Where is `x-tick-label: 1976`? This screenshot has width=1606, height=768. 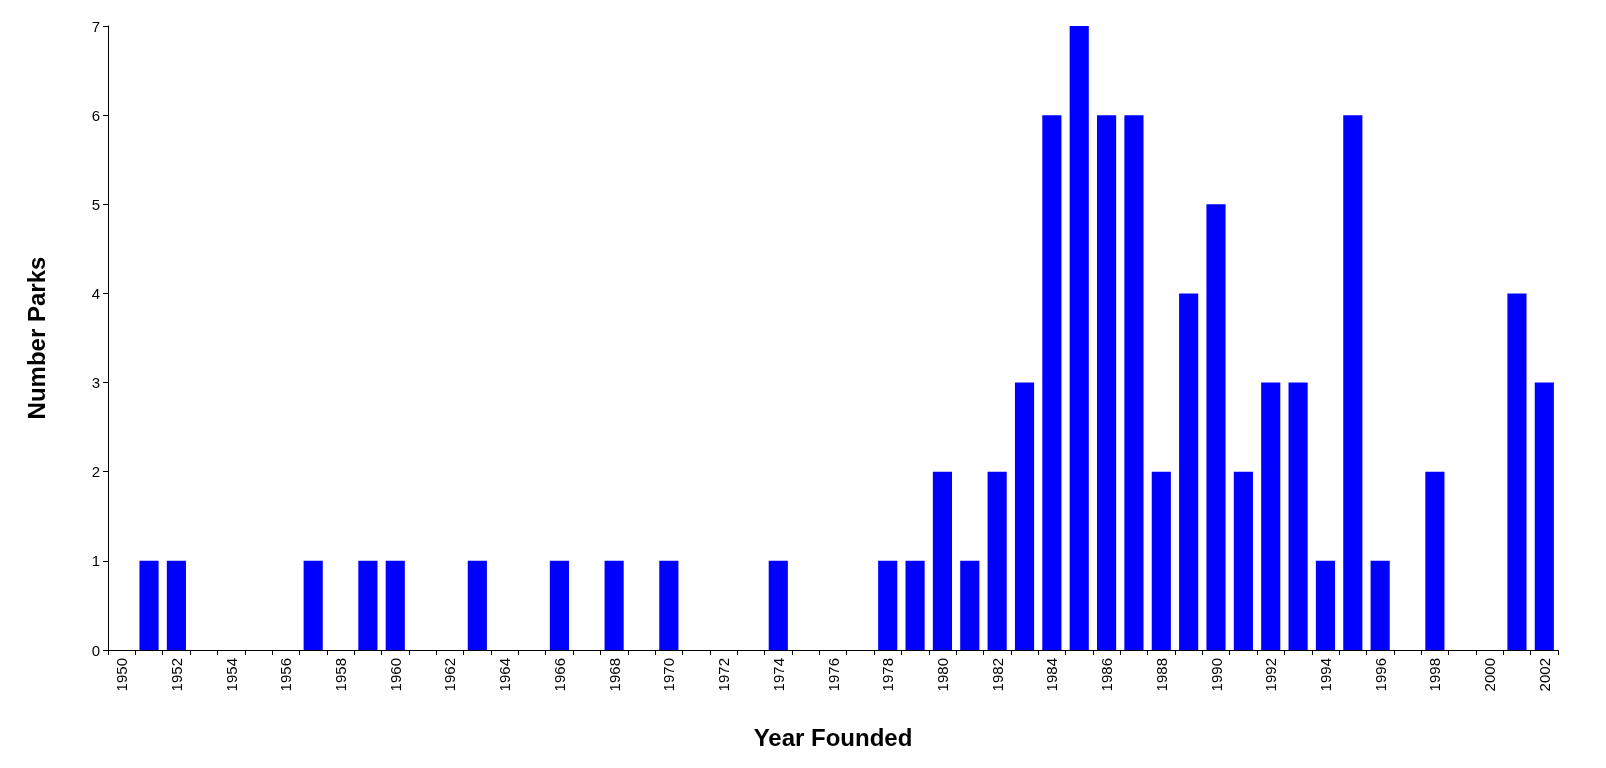 x-tick-label: 1976 is located at coordinates (833, 675).